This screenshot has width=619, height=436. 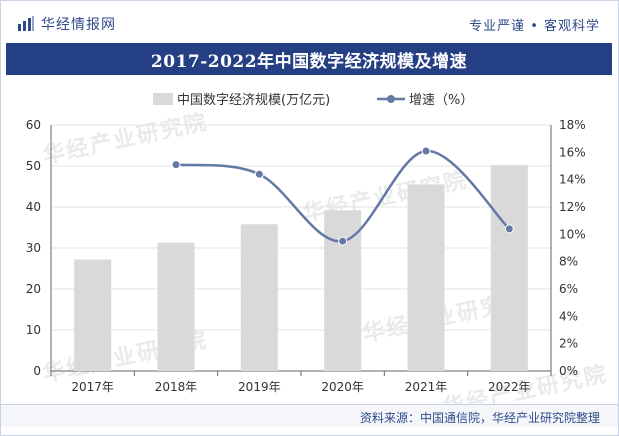 I want to click on brand: 华经情报网, so click(x=66, y=24).